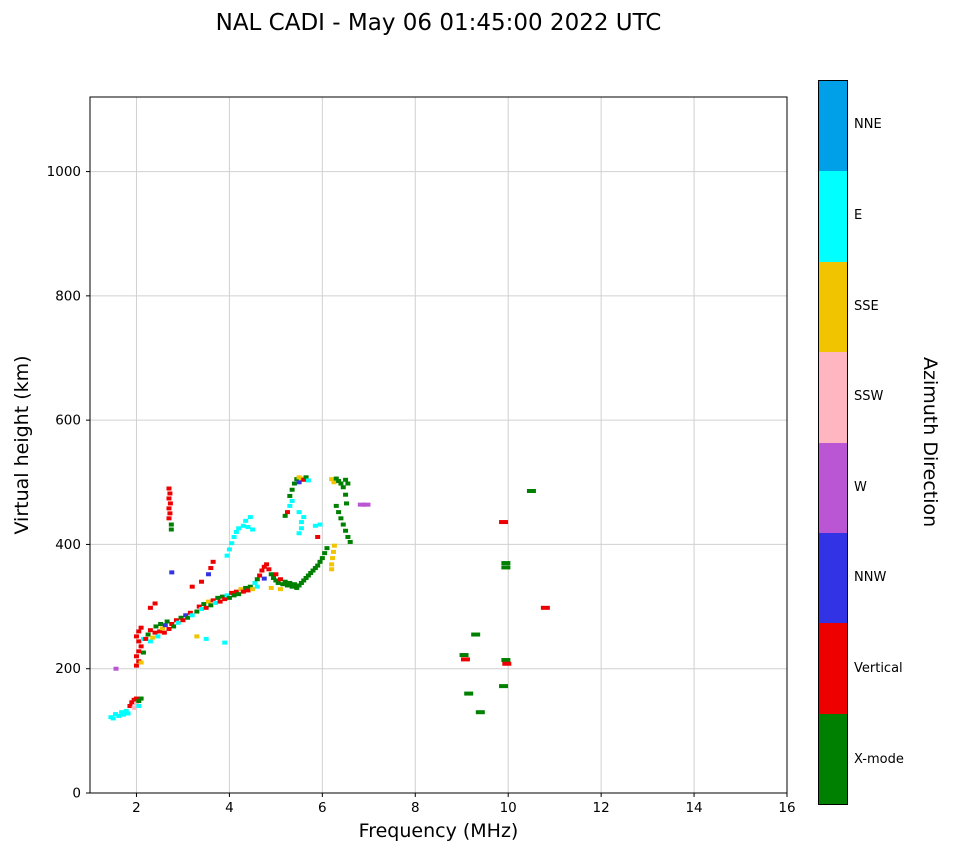 The width and height of the screenshot is (958, 857). Describe the element at coordinates (601, 808) in the screenshot. I see `x-tick-label: 12` at that location.